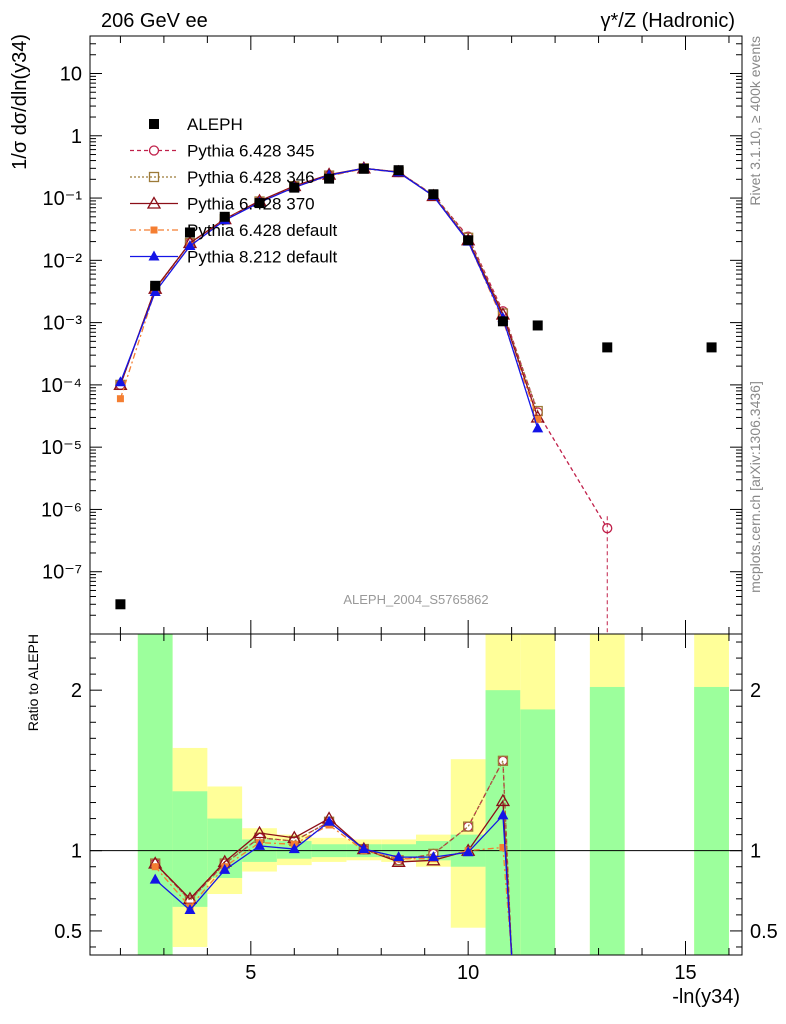 The width and height of the screenshot is (786, 1024). What do you see at coordinates (251, 204) in the screenshot?
I see `legend-label: Pythia 6.428 370` at bounding box center [251, 204].